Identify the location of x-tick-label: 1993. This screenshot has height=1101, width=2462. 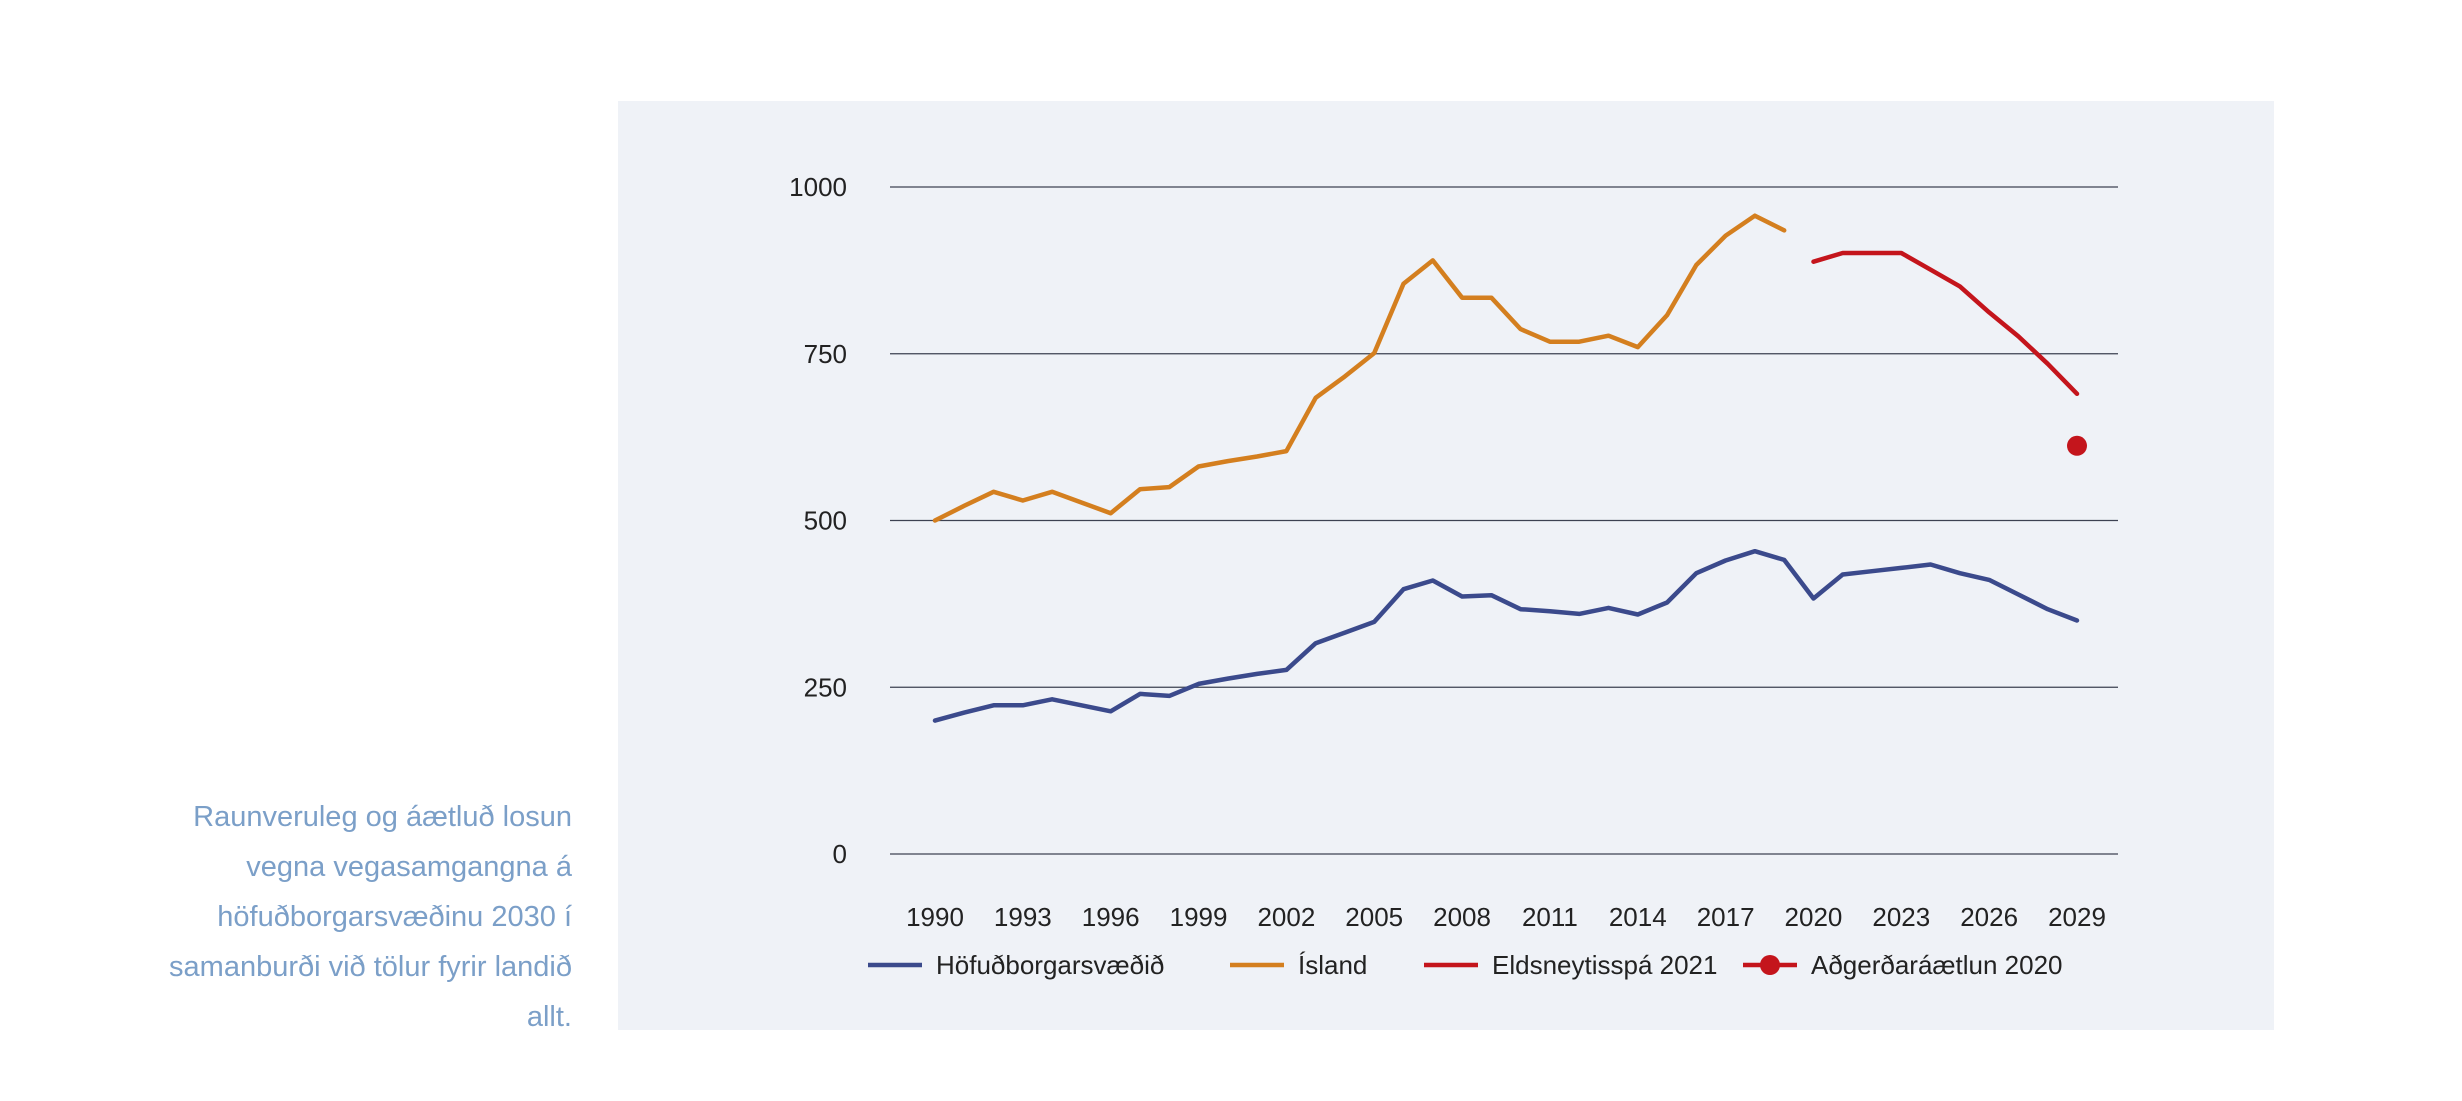
(1023, 917).